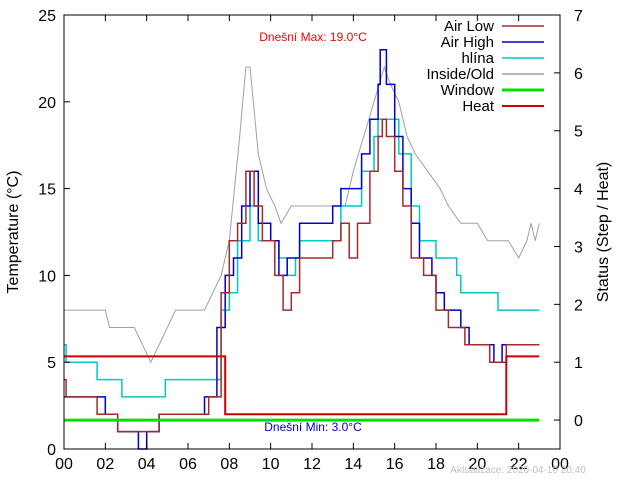  What do you see at coordinates (271, 464) in the screenshot?
I see `x-tick-label: 10` at bounding box center [271, 464].